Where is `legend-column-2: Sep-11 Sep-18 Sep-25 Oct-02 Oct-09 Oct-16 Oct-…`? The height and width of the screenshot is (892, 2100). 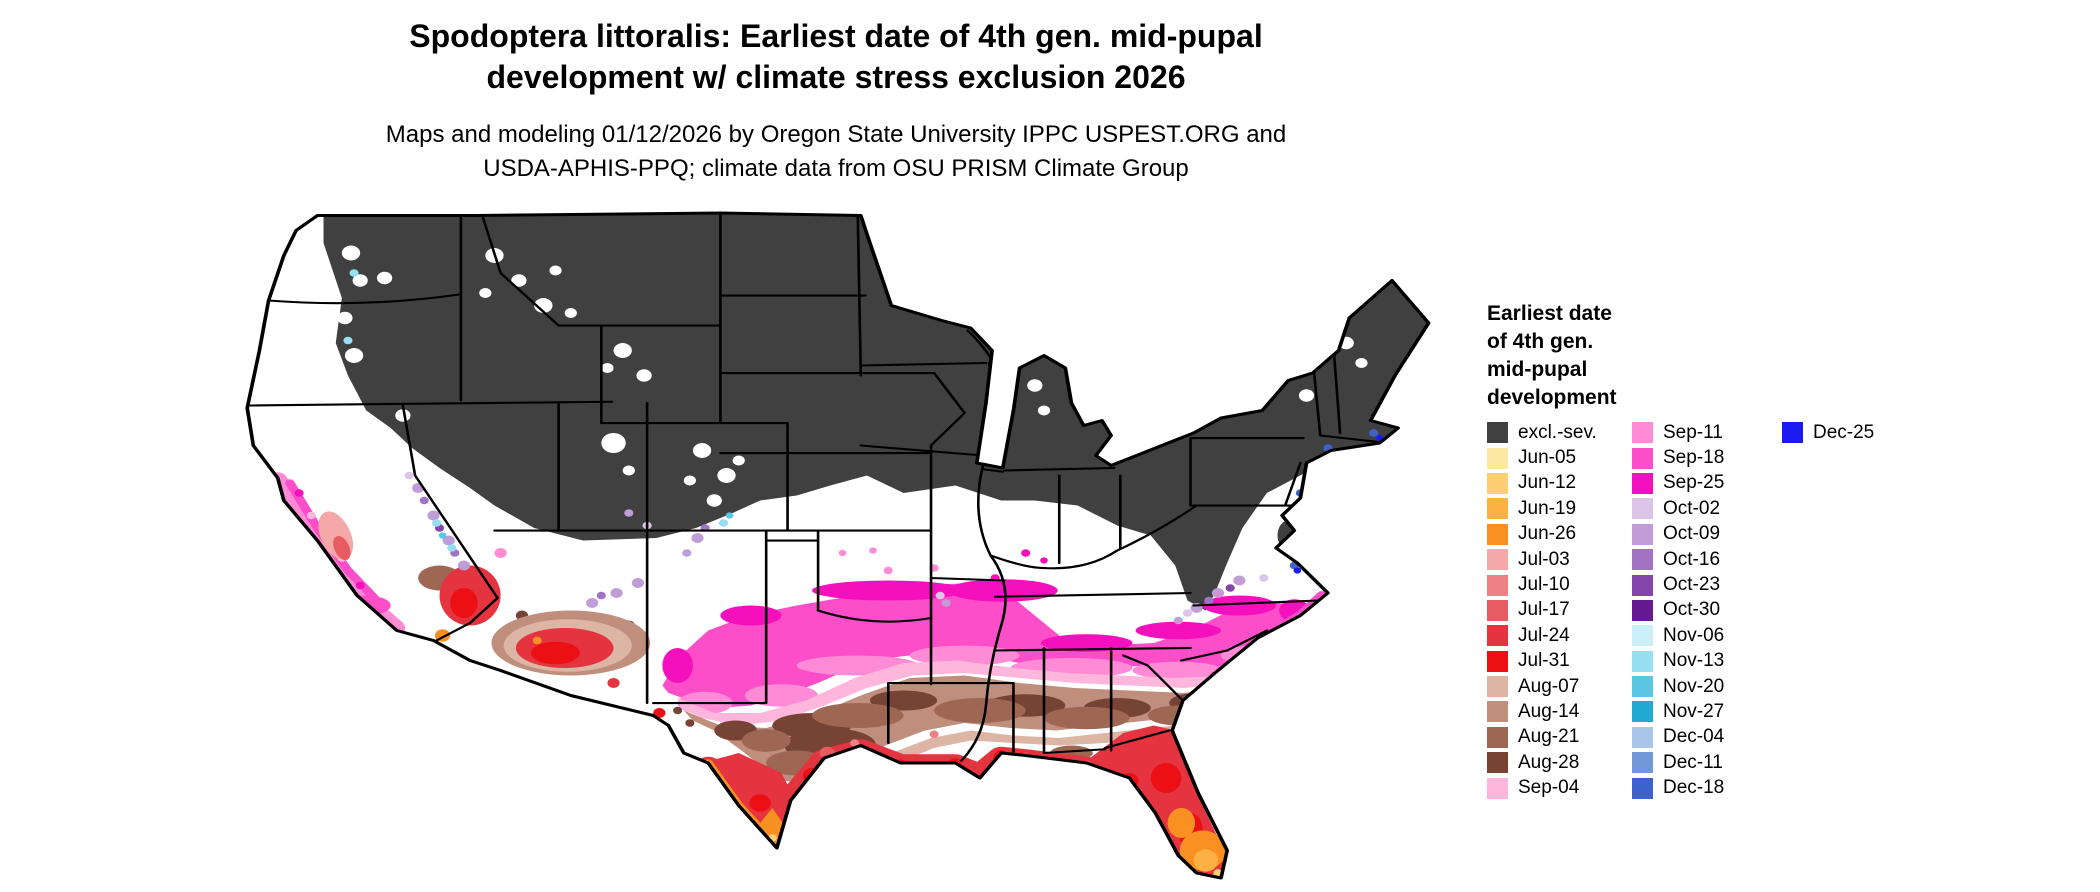
legend-column-2: Sep-11 Sep-18 Sep-25 Oct-02 Oct-09 Oct-16 Oct-… is located at coordinates (1678, 610).